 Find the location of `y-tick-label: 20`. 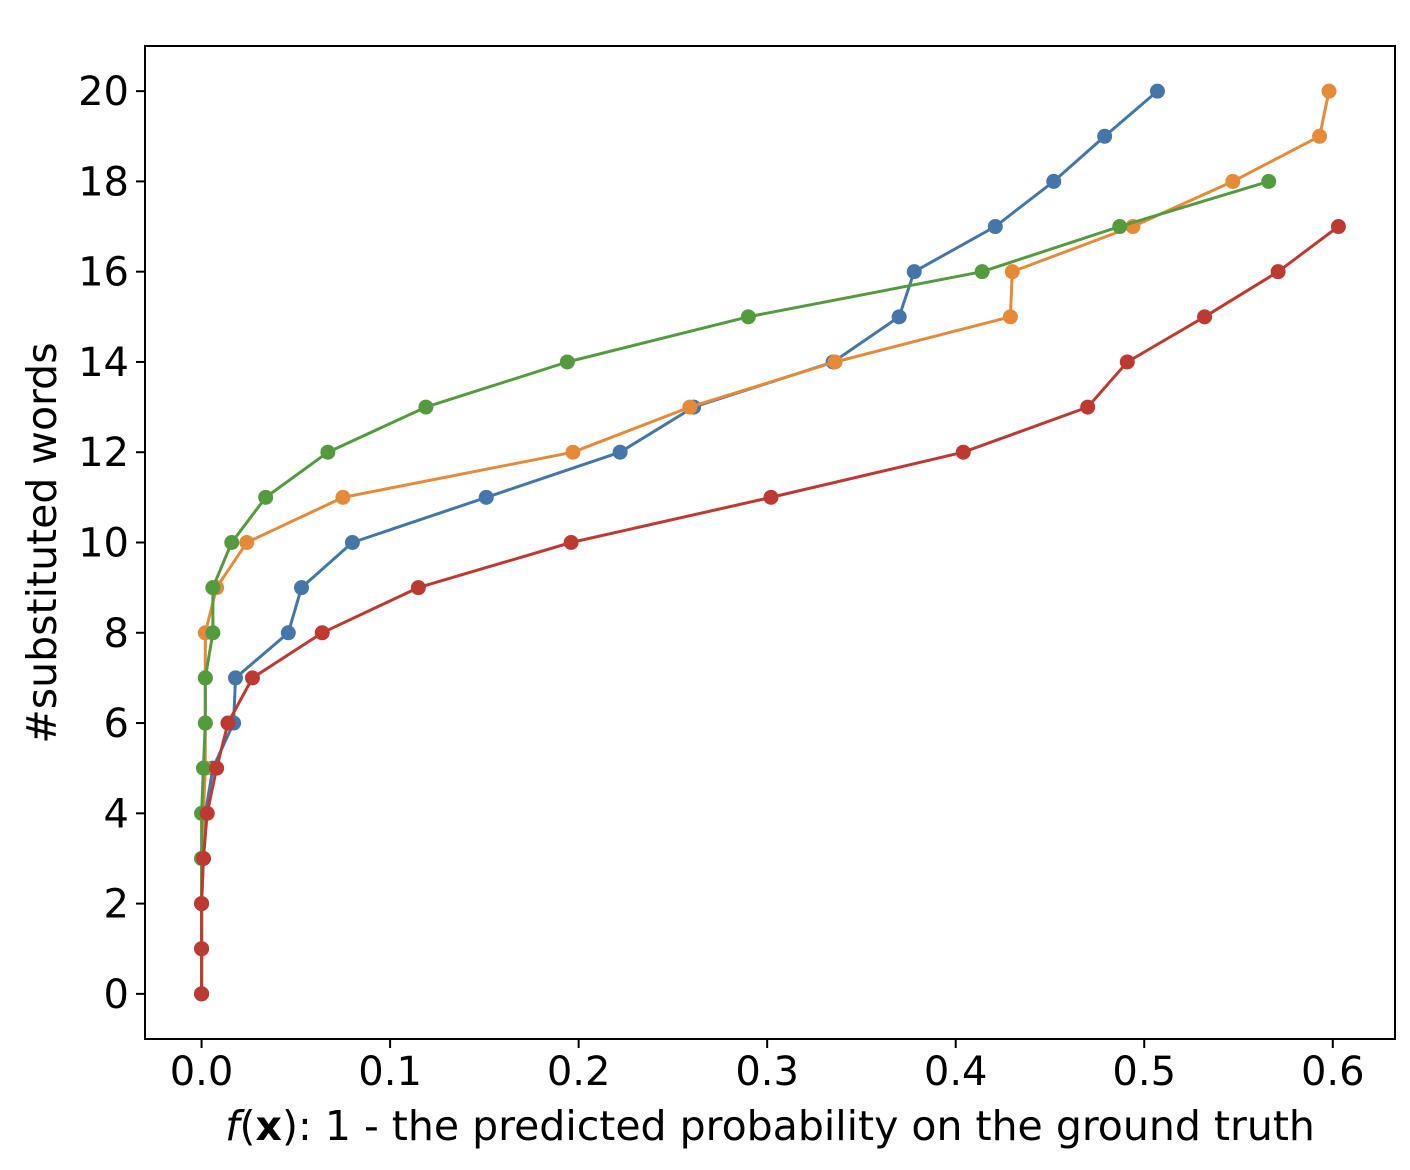

y-tick-label: 20 is located at coordinates (103, 92).